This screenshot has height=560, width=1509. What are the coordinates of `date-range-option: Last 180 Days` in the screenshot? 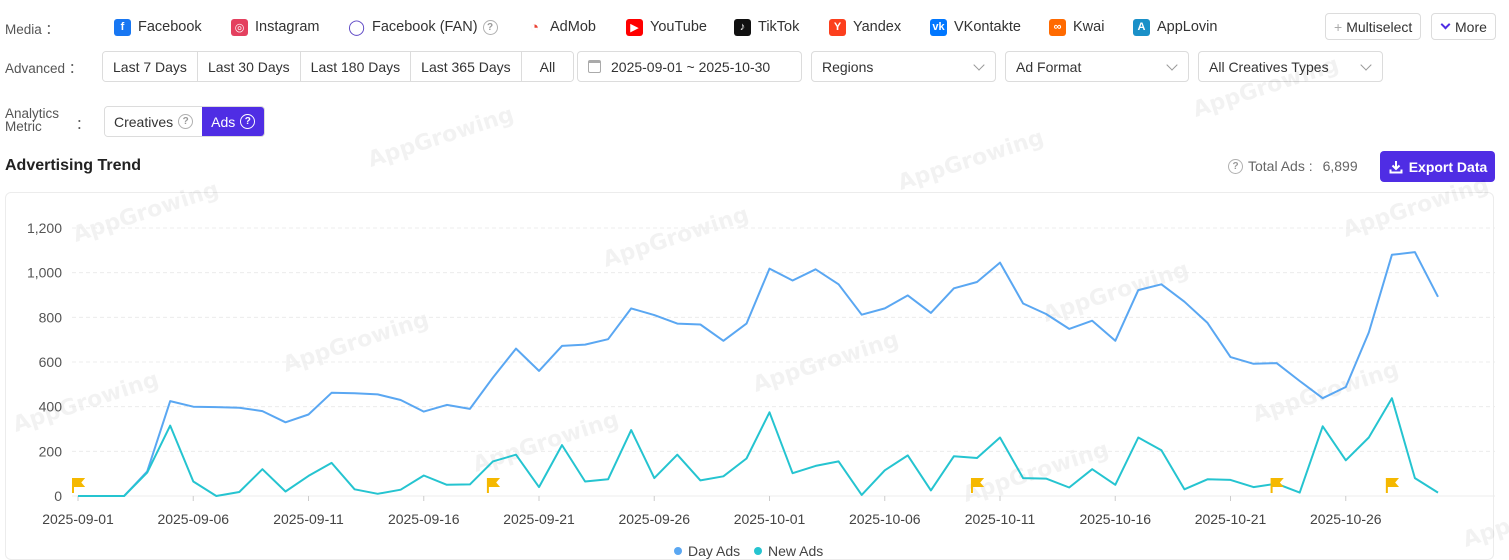 It's located at (356, 66).